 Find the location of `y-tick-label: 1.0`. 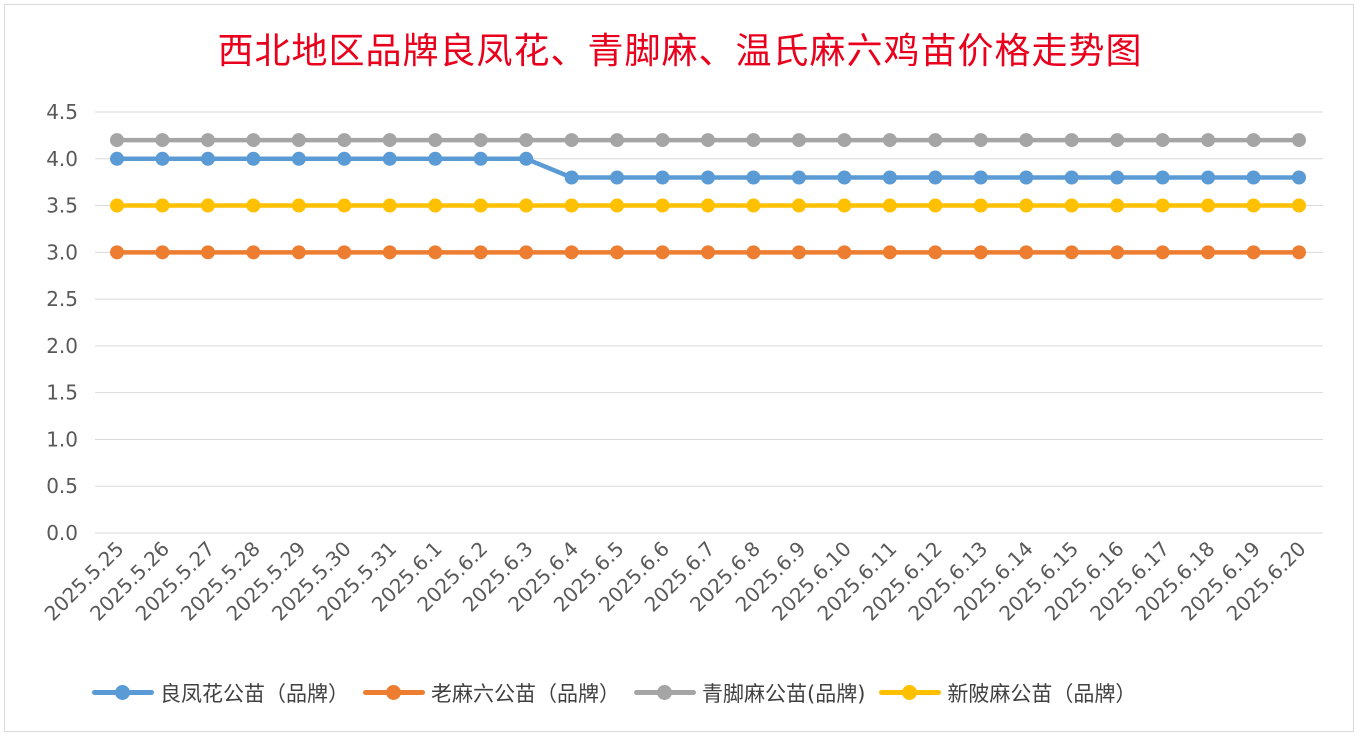

y-tick-label: 1.0 is located at coordinates (62, 439).